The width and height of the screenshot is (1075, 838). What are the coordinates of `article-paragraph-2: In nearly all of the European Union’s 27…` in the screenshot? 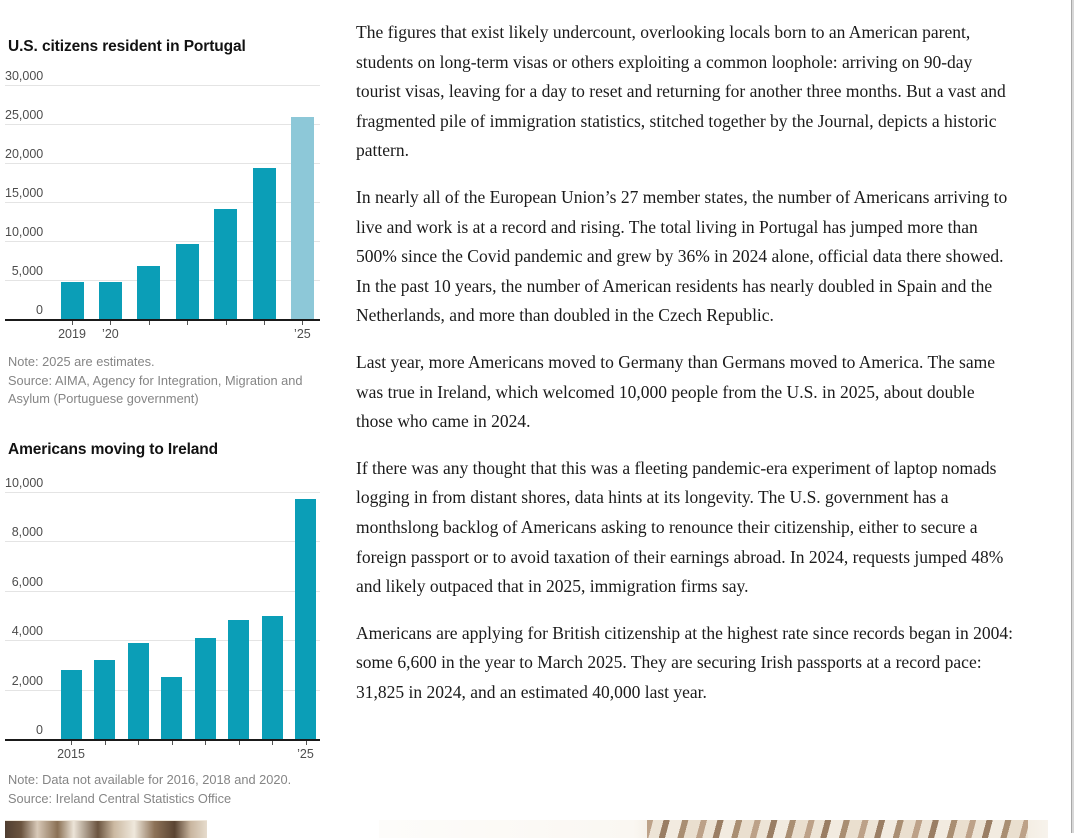 It's located at (682, 256).